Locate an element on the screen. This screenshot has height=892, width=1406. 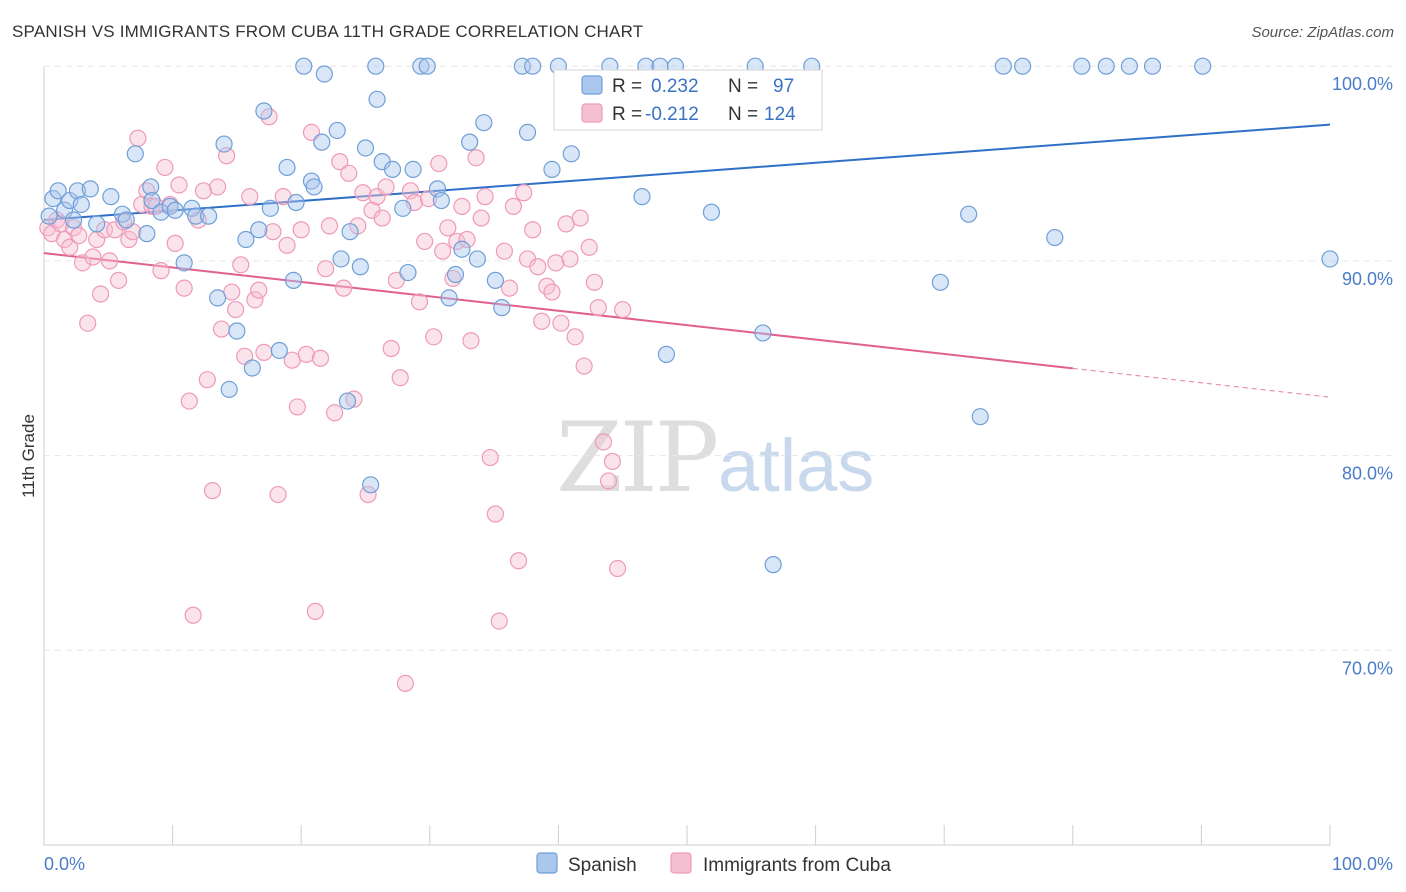
bottom-legend-swatch-spanish is located at coordinates (547, 863).